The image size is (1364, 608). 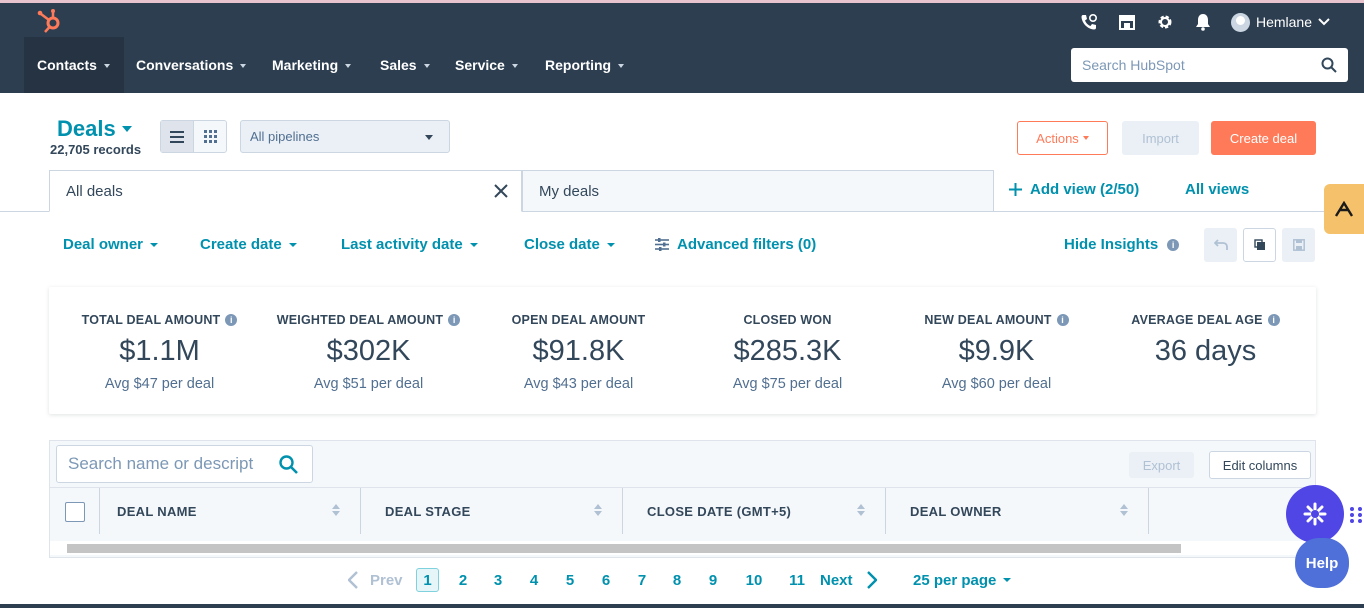 I want to click on next-page-button: Next, so click(x=848, y=580).